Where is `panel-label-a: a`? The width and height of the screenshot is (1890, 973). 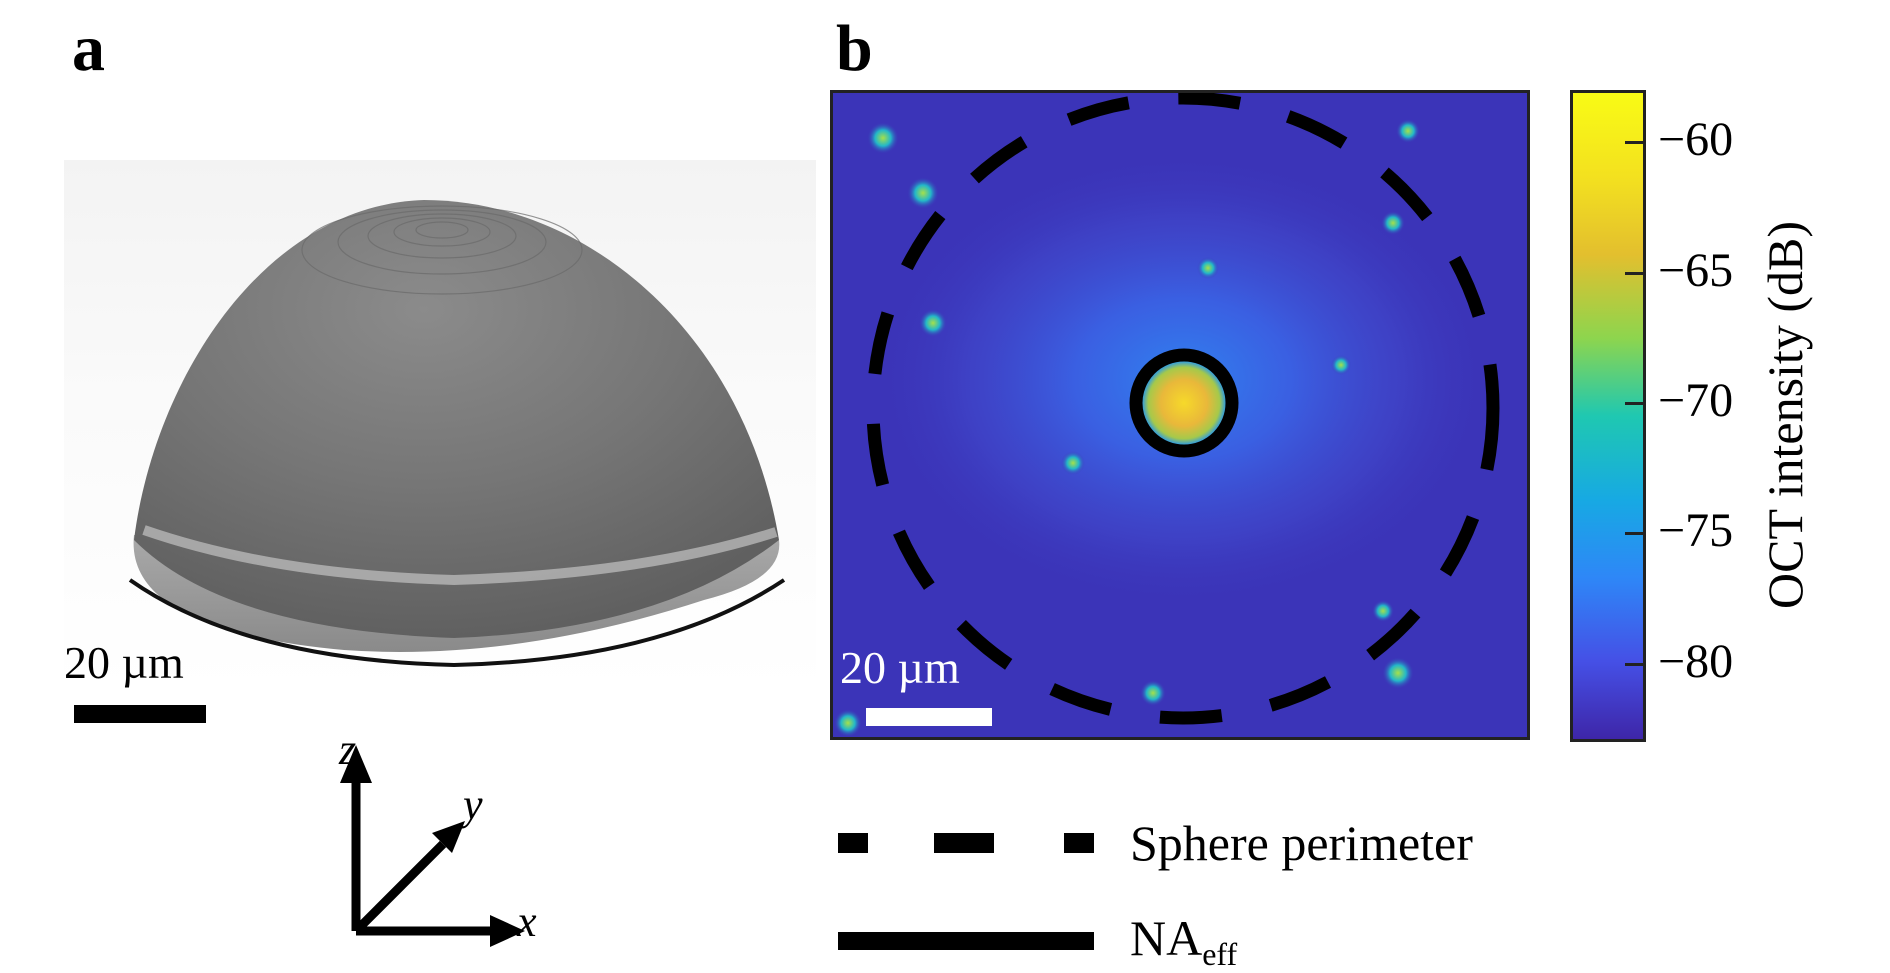 panel-label-a: a is located at coordinates (88, 48).